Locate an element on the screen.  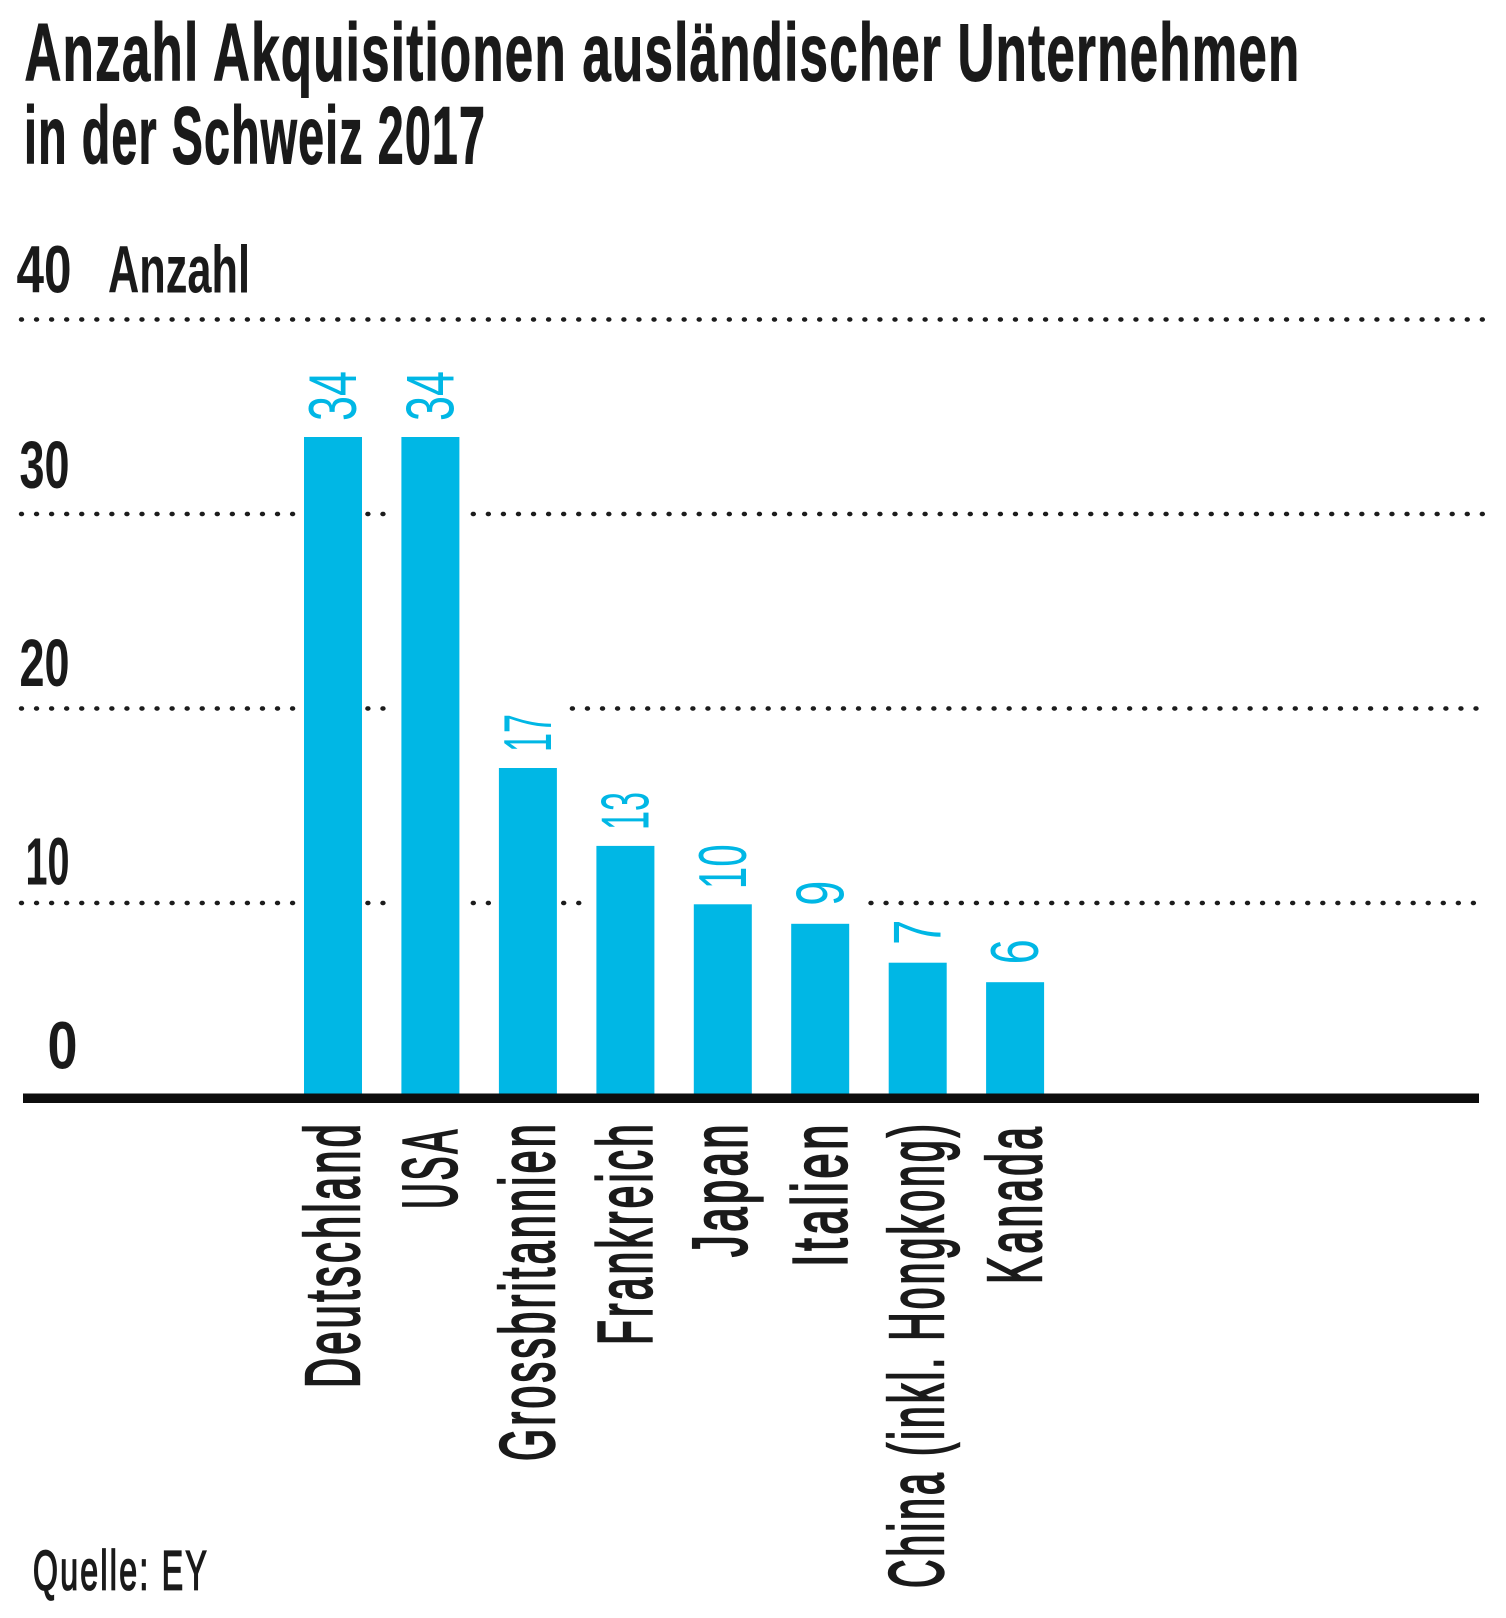
svg-text: Japan is located at coordinates (720, 1189).